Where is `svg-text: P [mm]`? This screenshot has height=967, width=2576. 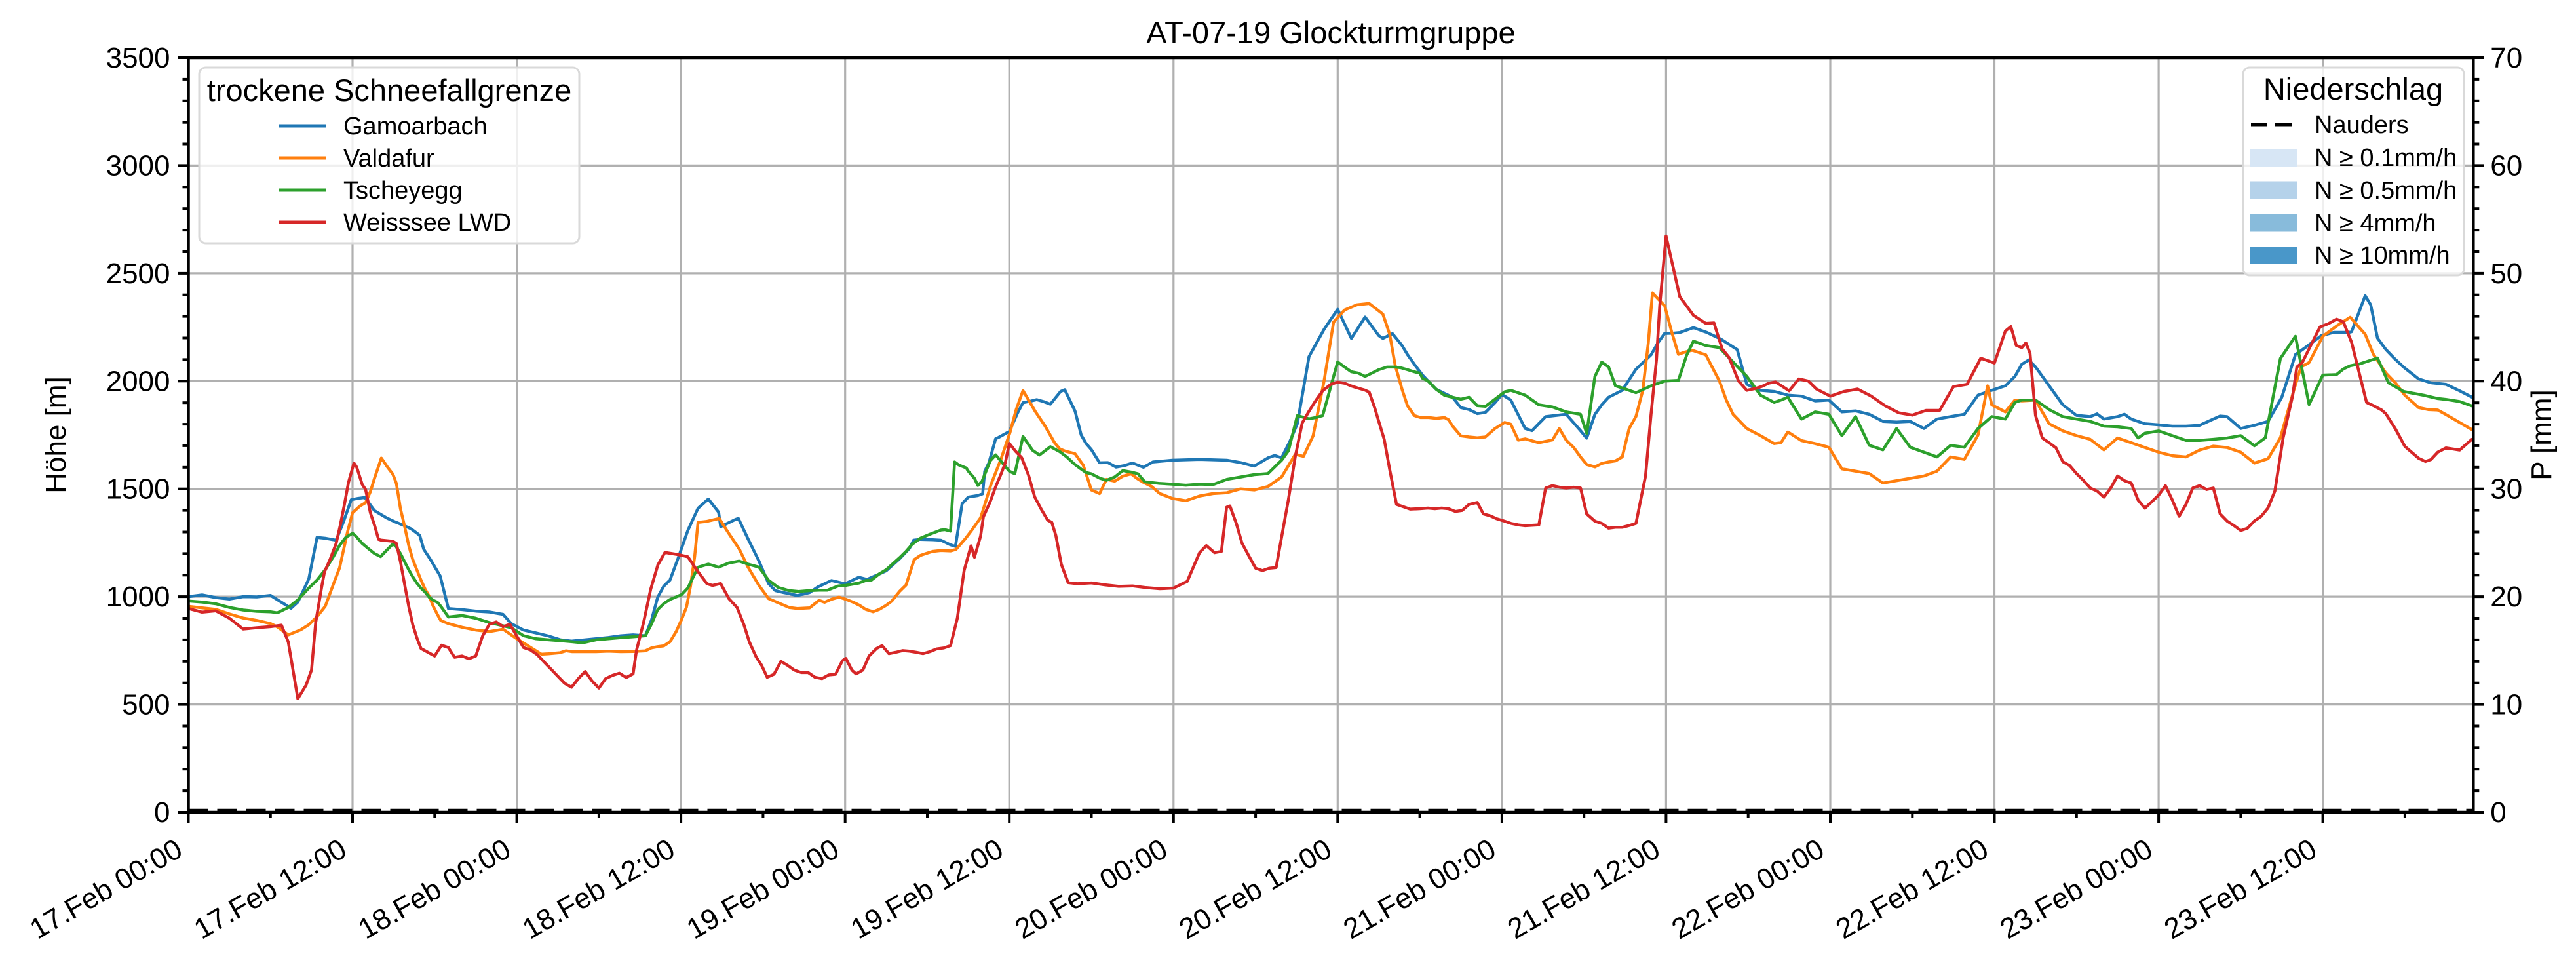
svg-text: P [mm] is located at coordinates (2542, 435).